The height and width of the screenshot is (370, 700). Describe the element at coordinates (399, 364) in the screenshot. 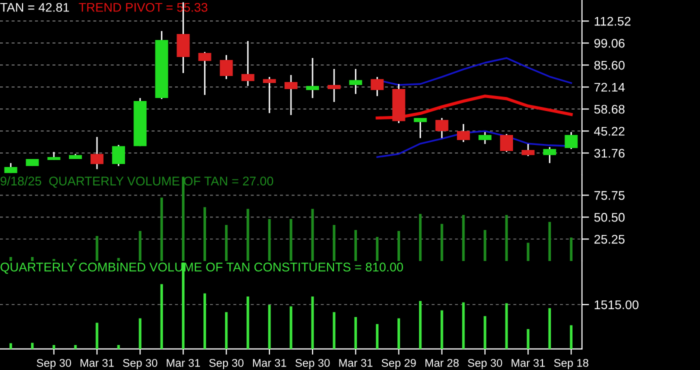

I see `x-tick-label: Sep 29` at that location.